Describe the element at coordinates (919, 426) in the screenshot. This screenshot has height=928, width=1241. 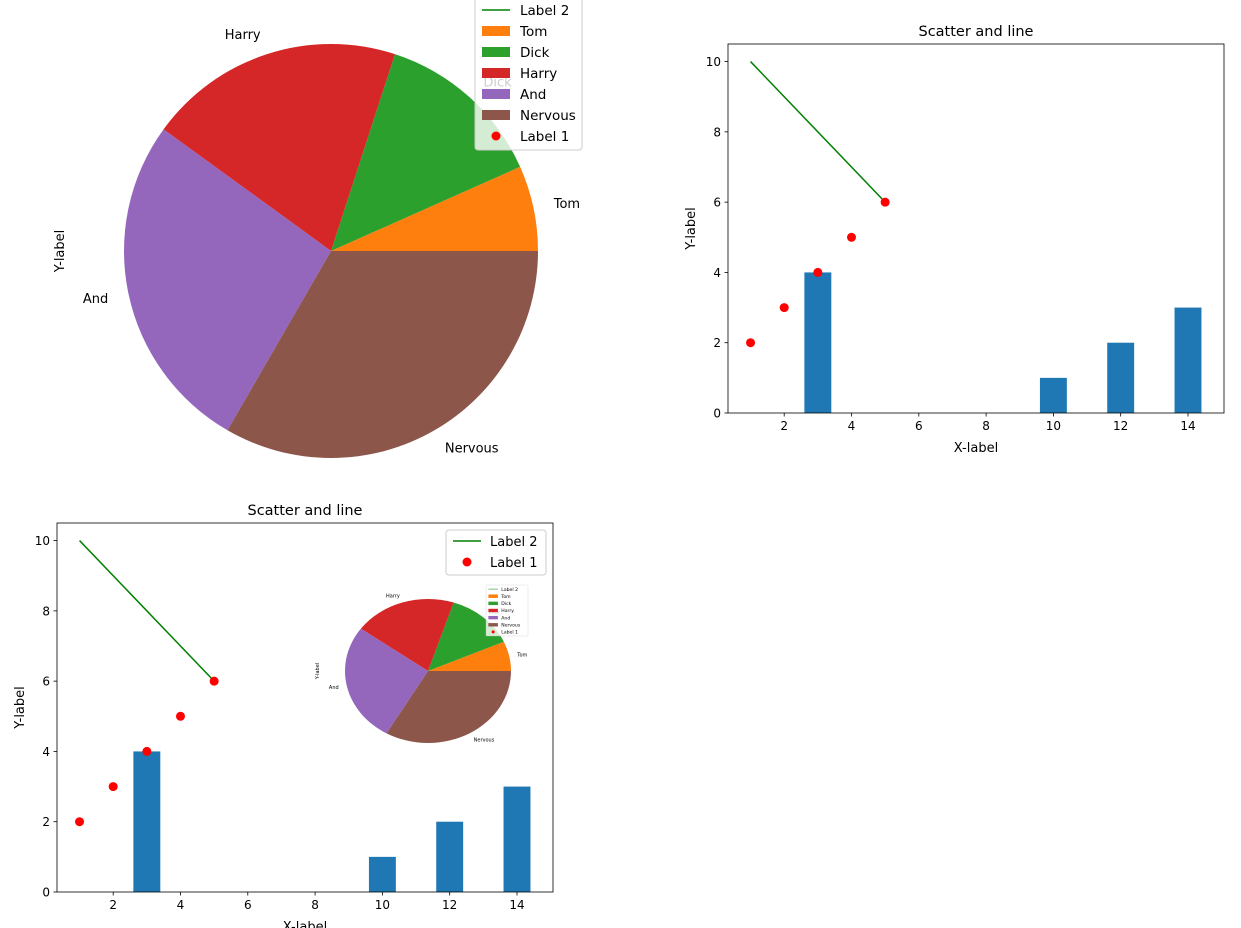
I see `x-tick-label: 6` at that location.